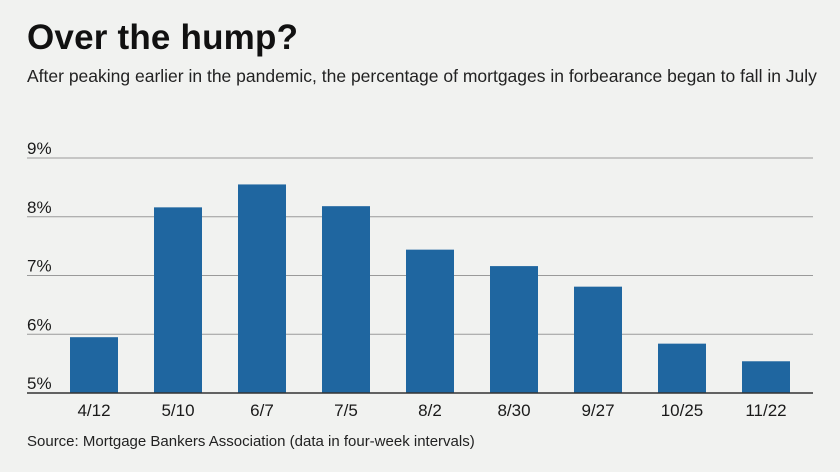 This screenshot has height=472, width=840. Describe the element at coordinates (39, 207) in the screenshot. I see `y-tick-label: 8%` at that location.